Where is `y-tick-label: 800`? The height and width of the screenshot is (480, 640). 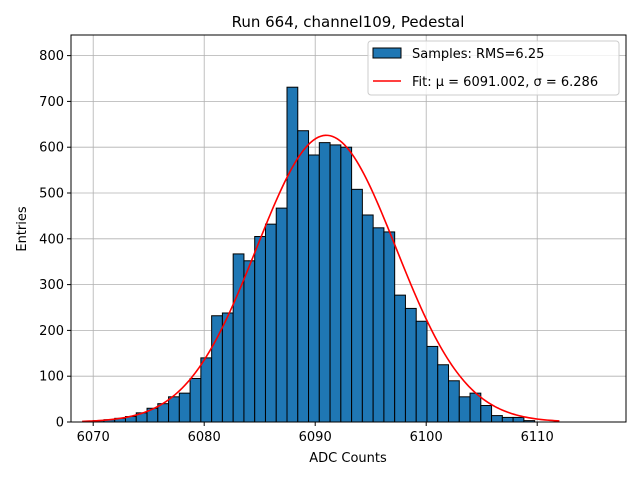
y-tick-label: 800 is located at coordinates (51, 56).